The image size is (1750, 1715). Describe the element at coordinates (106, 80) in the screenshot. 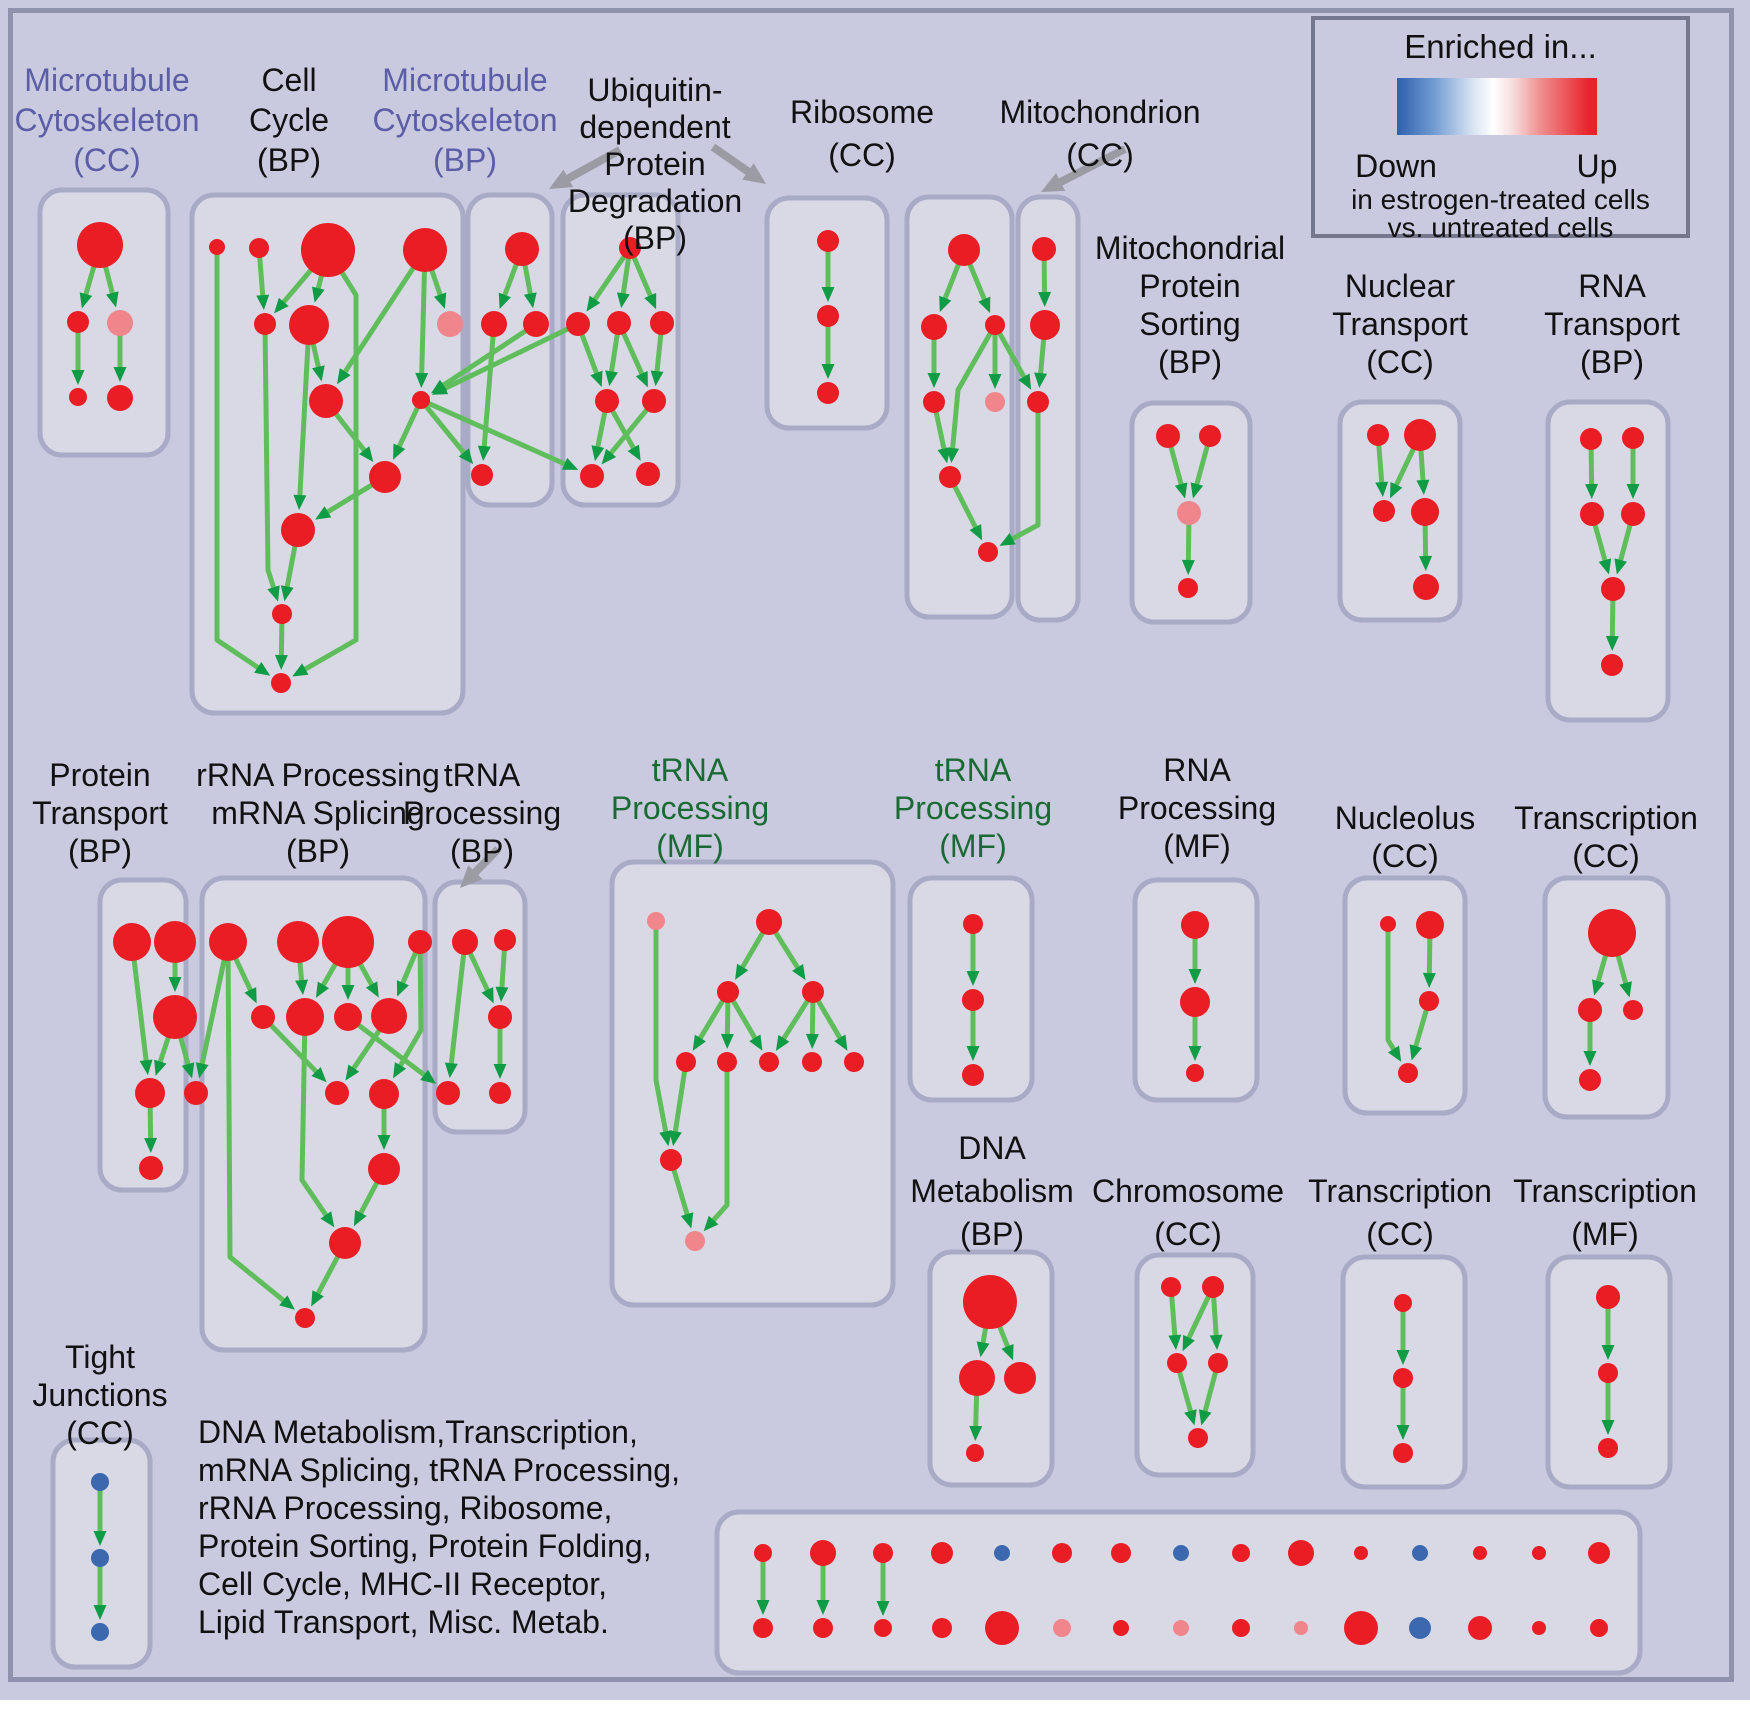

I see `group-label-microtubule-cc: Microtubule` at that location.